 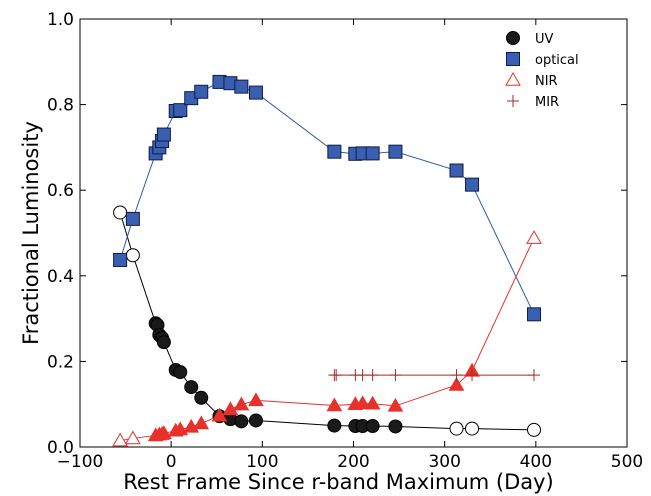 What do you see at coordinates (533, 102) in the screenshot?
I see `legend-item-mir: MIR` at bounding box center [533, 102].